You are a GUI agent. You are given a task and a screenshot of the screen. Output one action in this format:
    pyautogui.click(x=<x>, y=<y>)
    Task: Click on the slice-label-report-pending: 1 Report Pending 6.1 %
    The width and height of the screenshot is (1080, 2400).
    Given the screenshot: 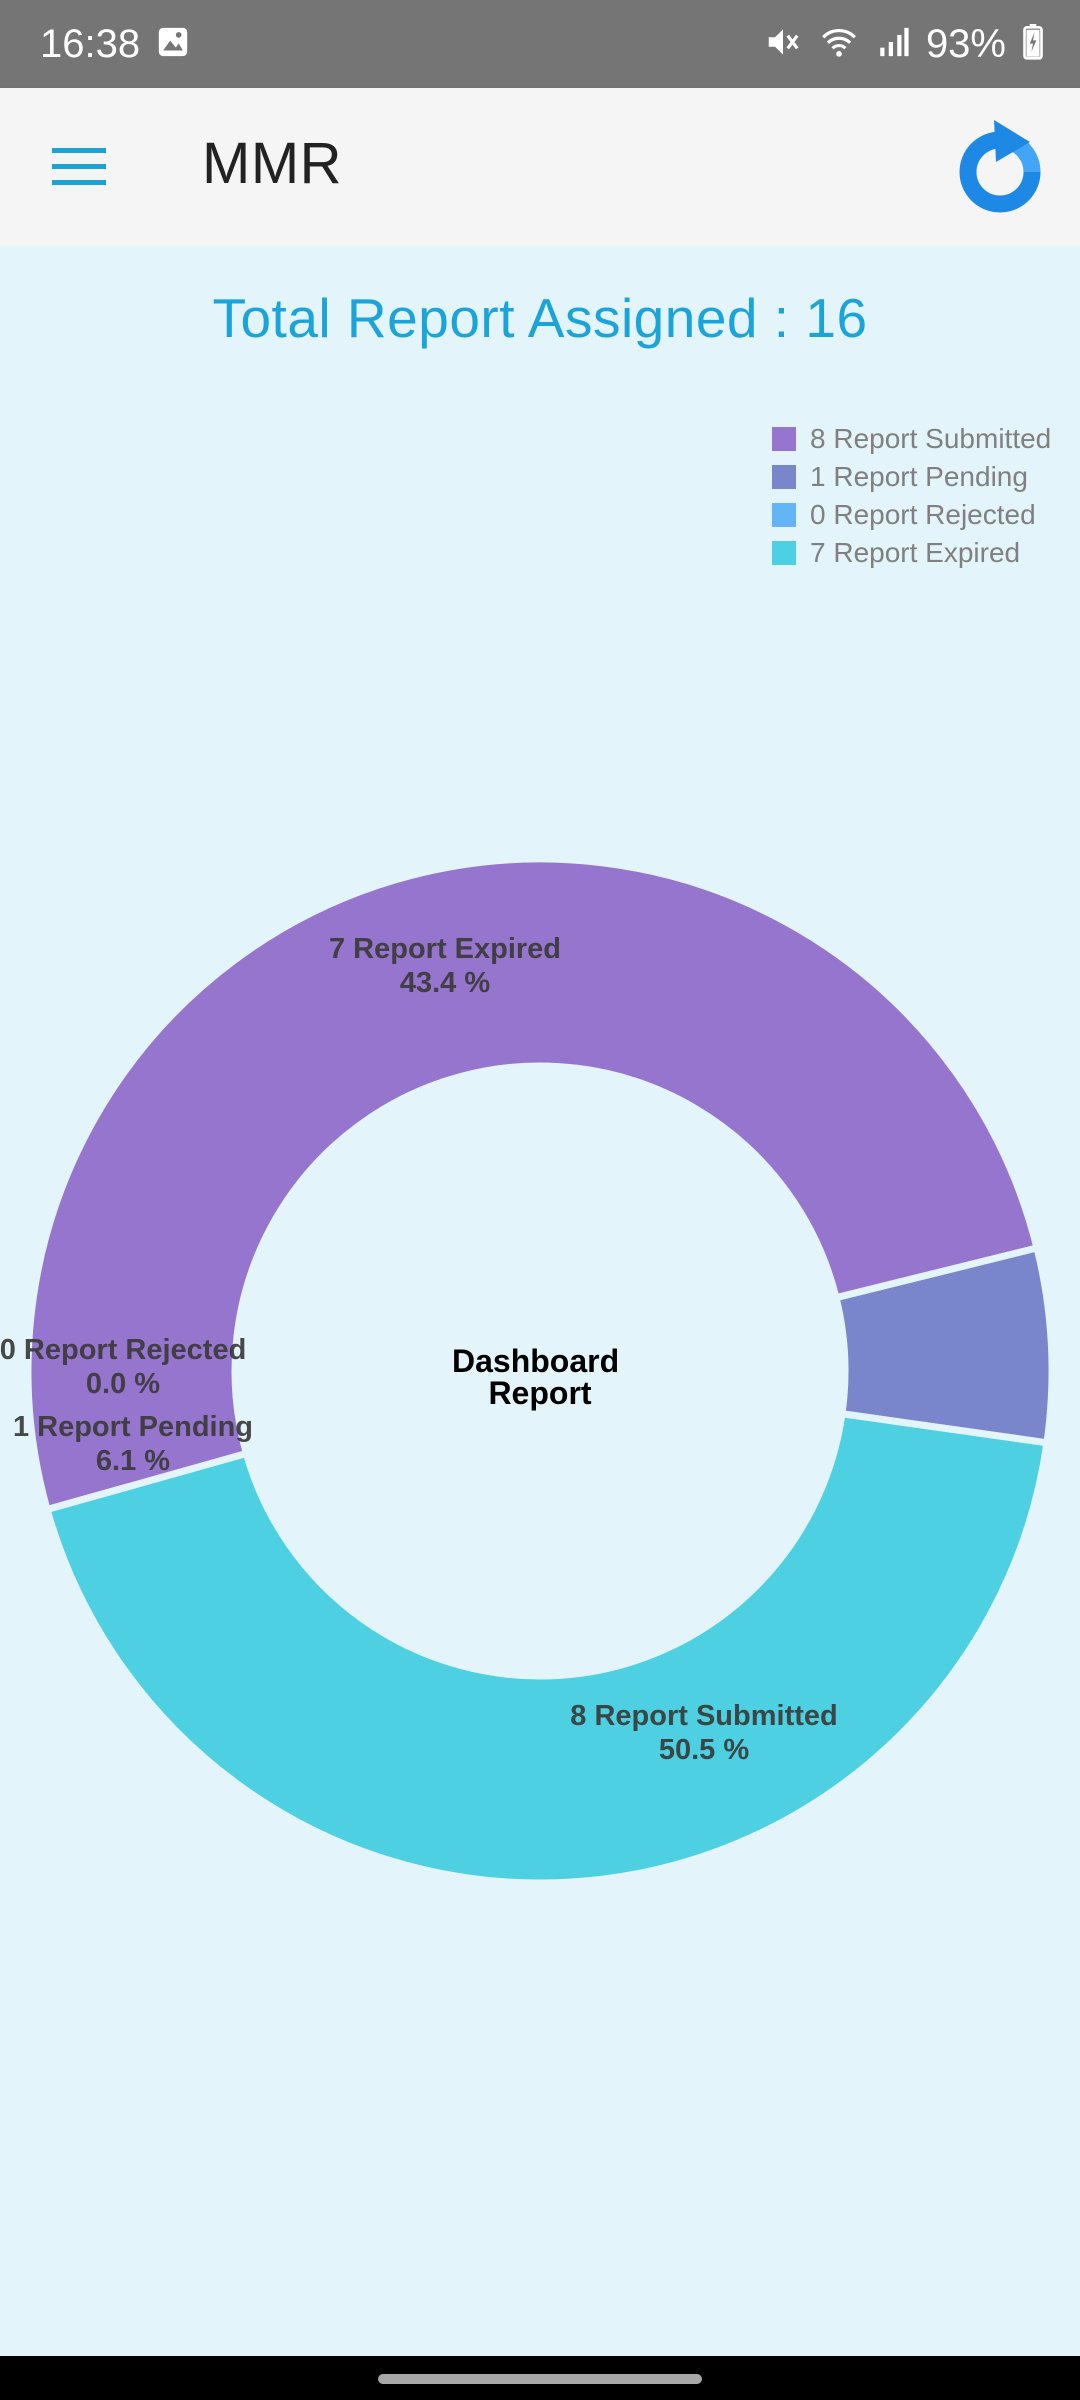 What is the action you would take?
    pyautogui.click(x=133, y=1444)
    